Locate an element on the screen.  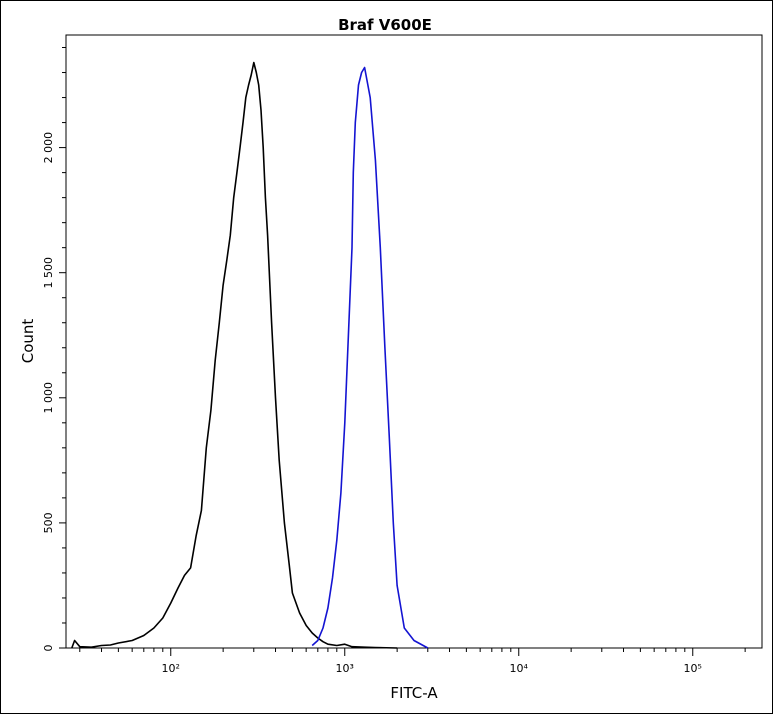
chart-title: Braf V600E is located at coordinates (385, 25).